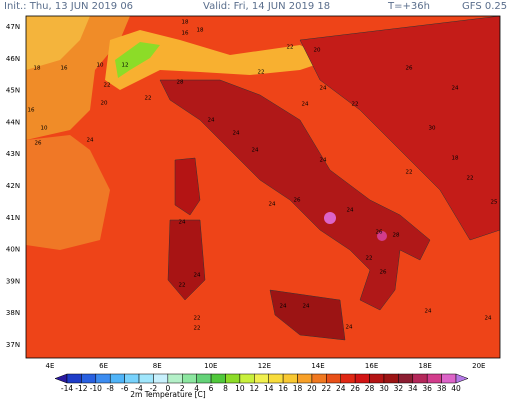  I want to click on valid-time: Valid: Fri, 14 JUN 2019 18, so click(266, 6).